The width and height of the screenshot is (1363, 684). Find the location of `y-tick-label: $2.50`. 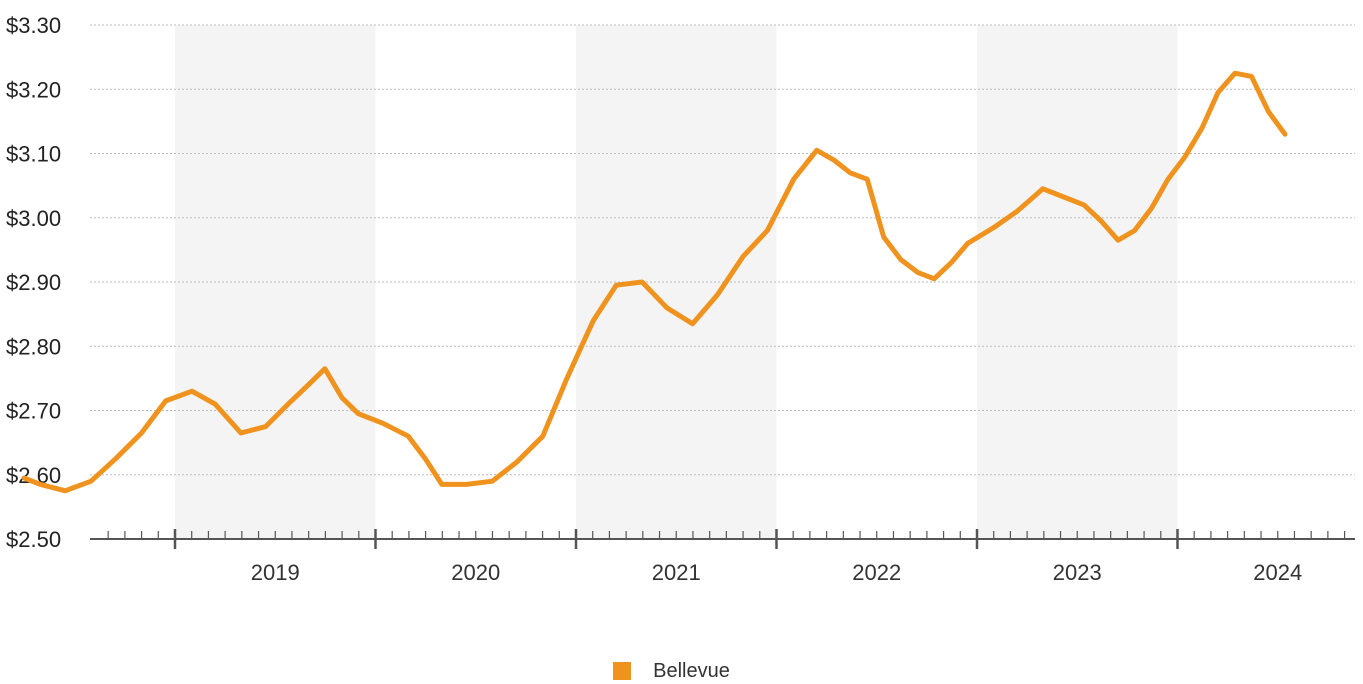

y-tick-label: $2.50 is located at coordinates (33, 539).